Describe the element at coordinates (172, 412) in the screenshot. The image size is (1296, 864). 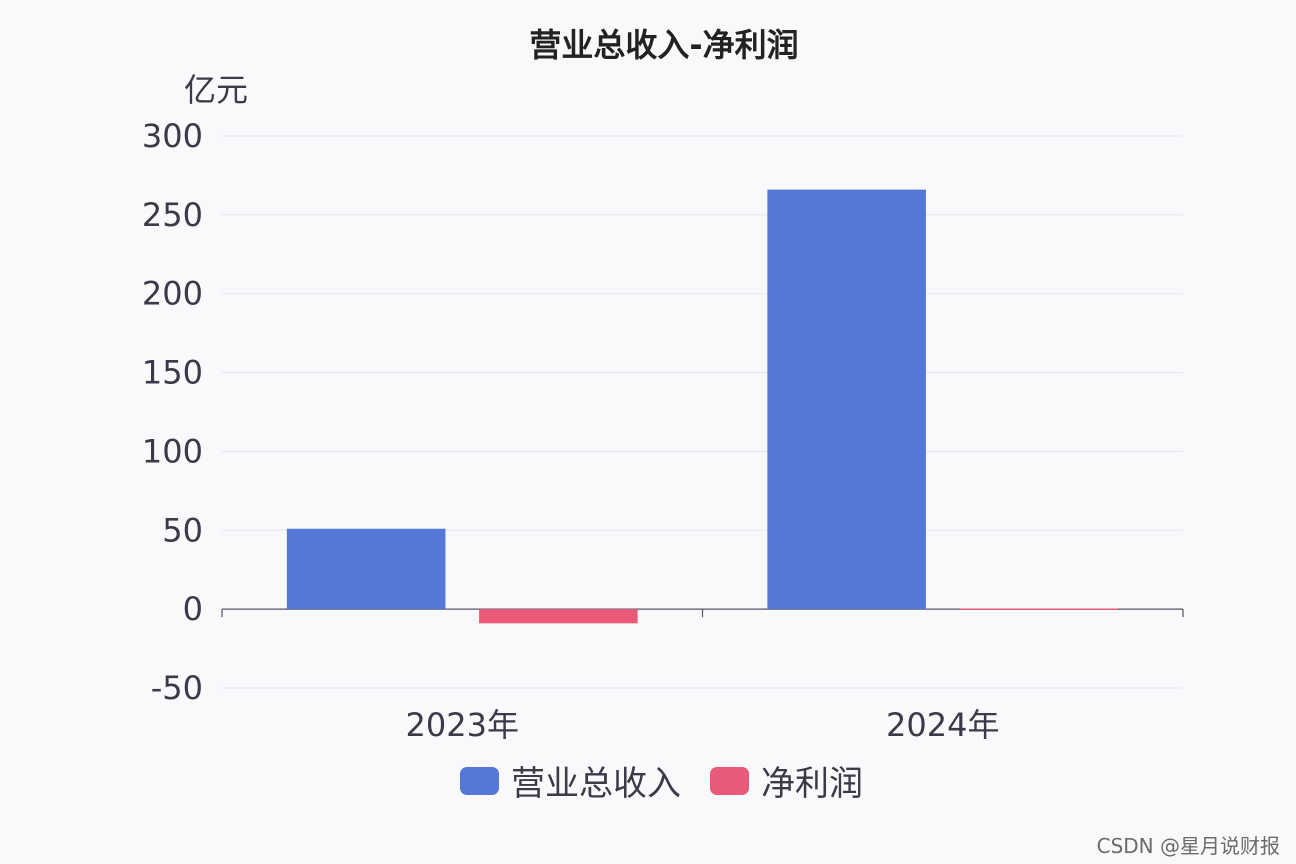
I see `y-axis-ticks: 300 250 200 150 100 50 0 -50` at that location.